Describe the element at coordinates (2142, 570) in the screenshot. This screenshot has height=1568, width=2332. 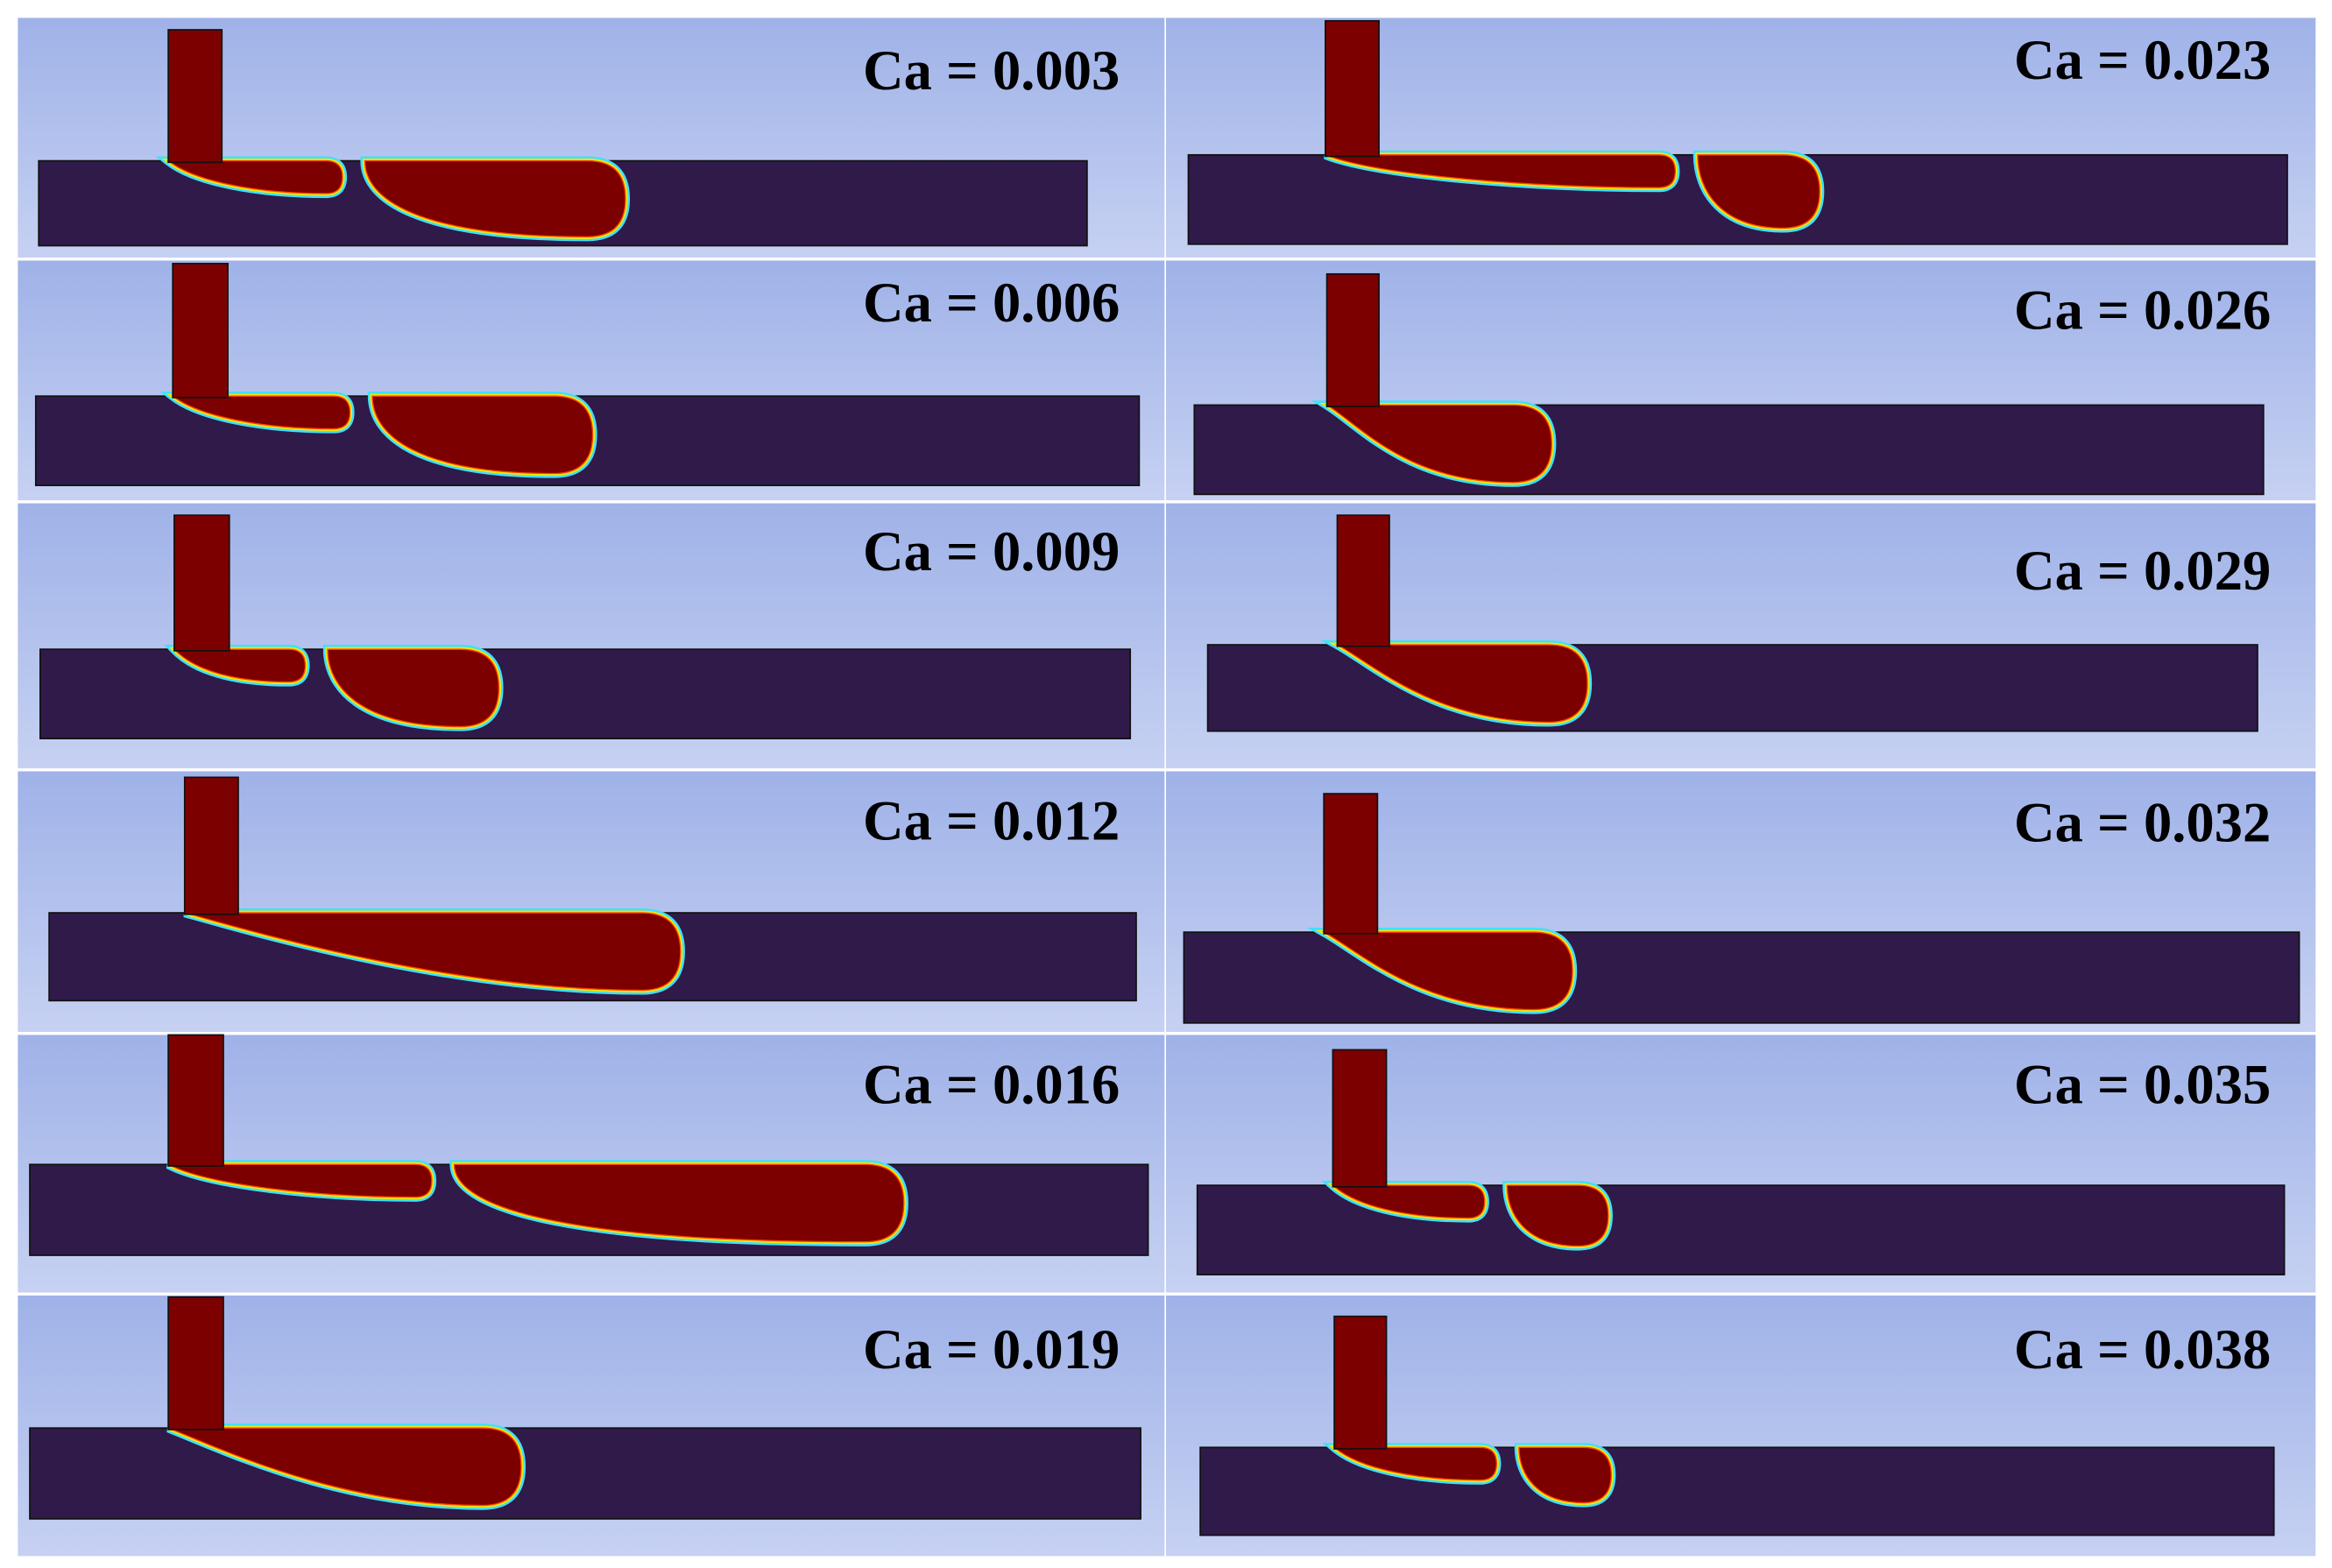
I see `ca-label: Ca = 0.029` at that location.